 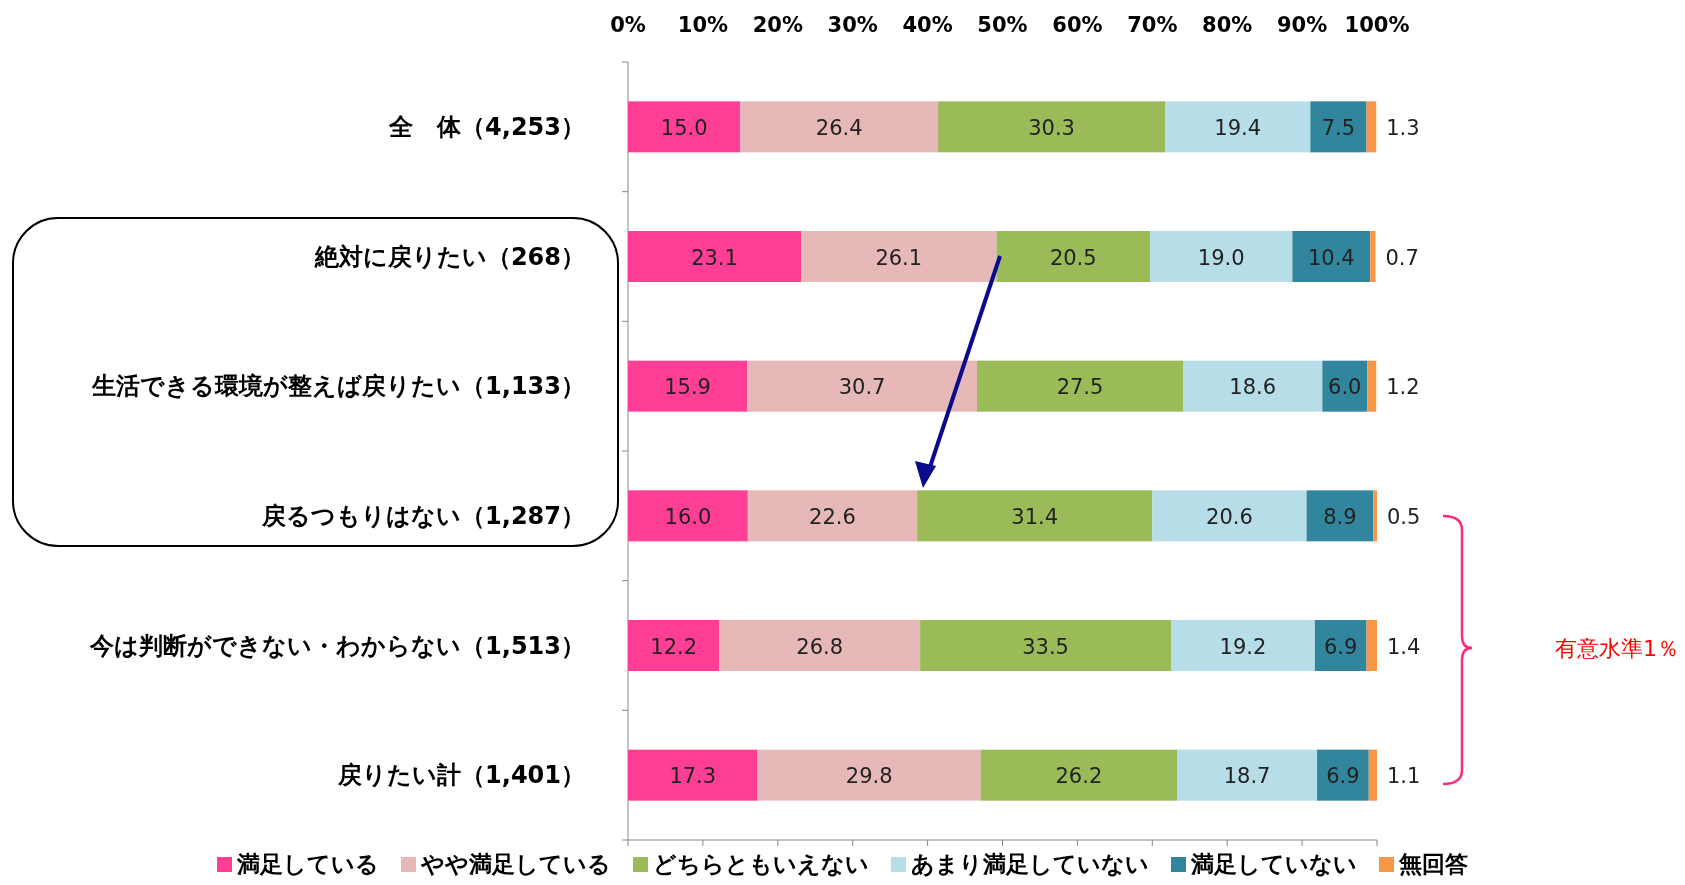 I want to click on data-label: 17.3, so click(x=693, y=776).